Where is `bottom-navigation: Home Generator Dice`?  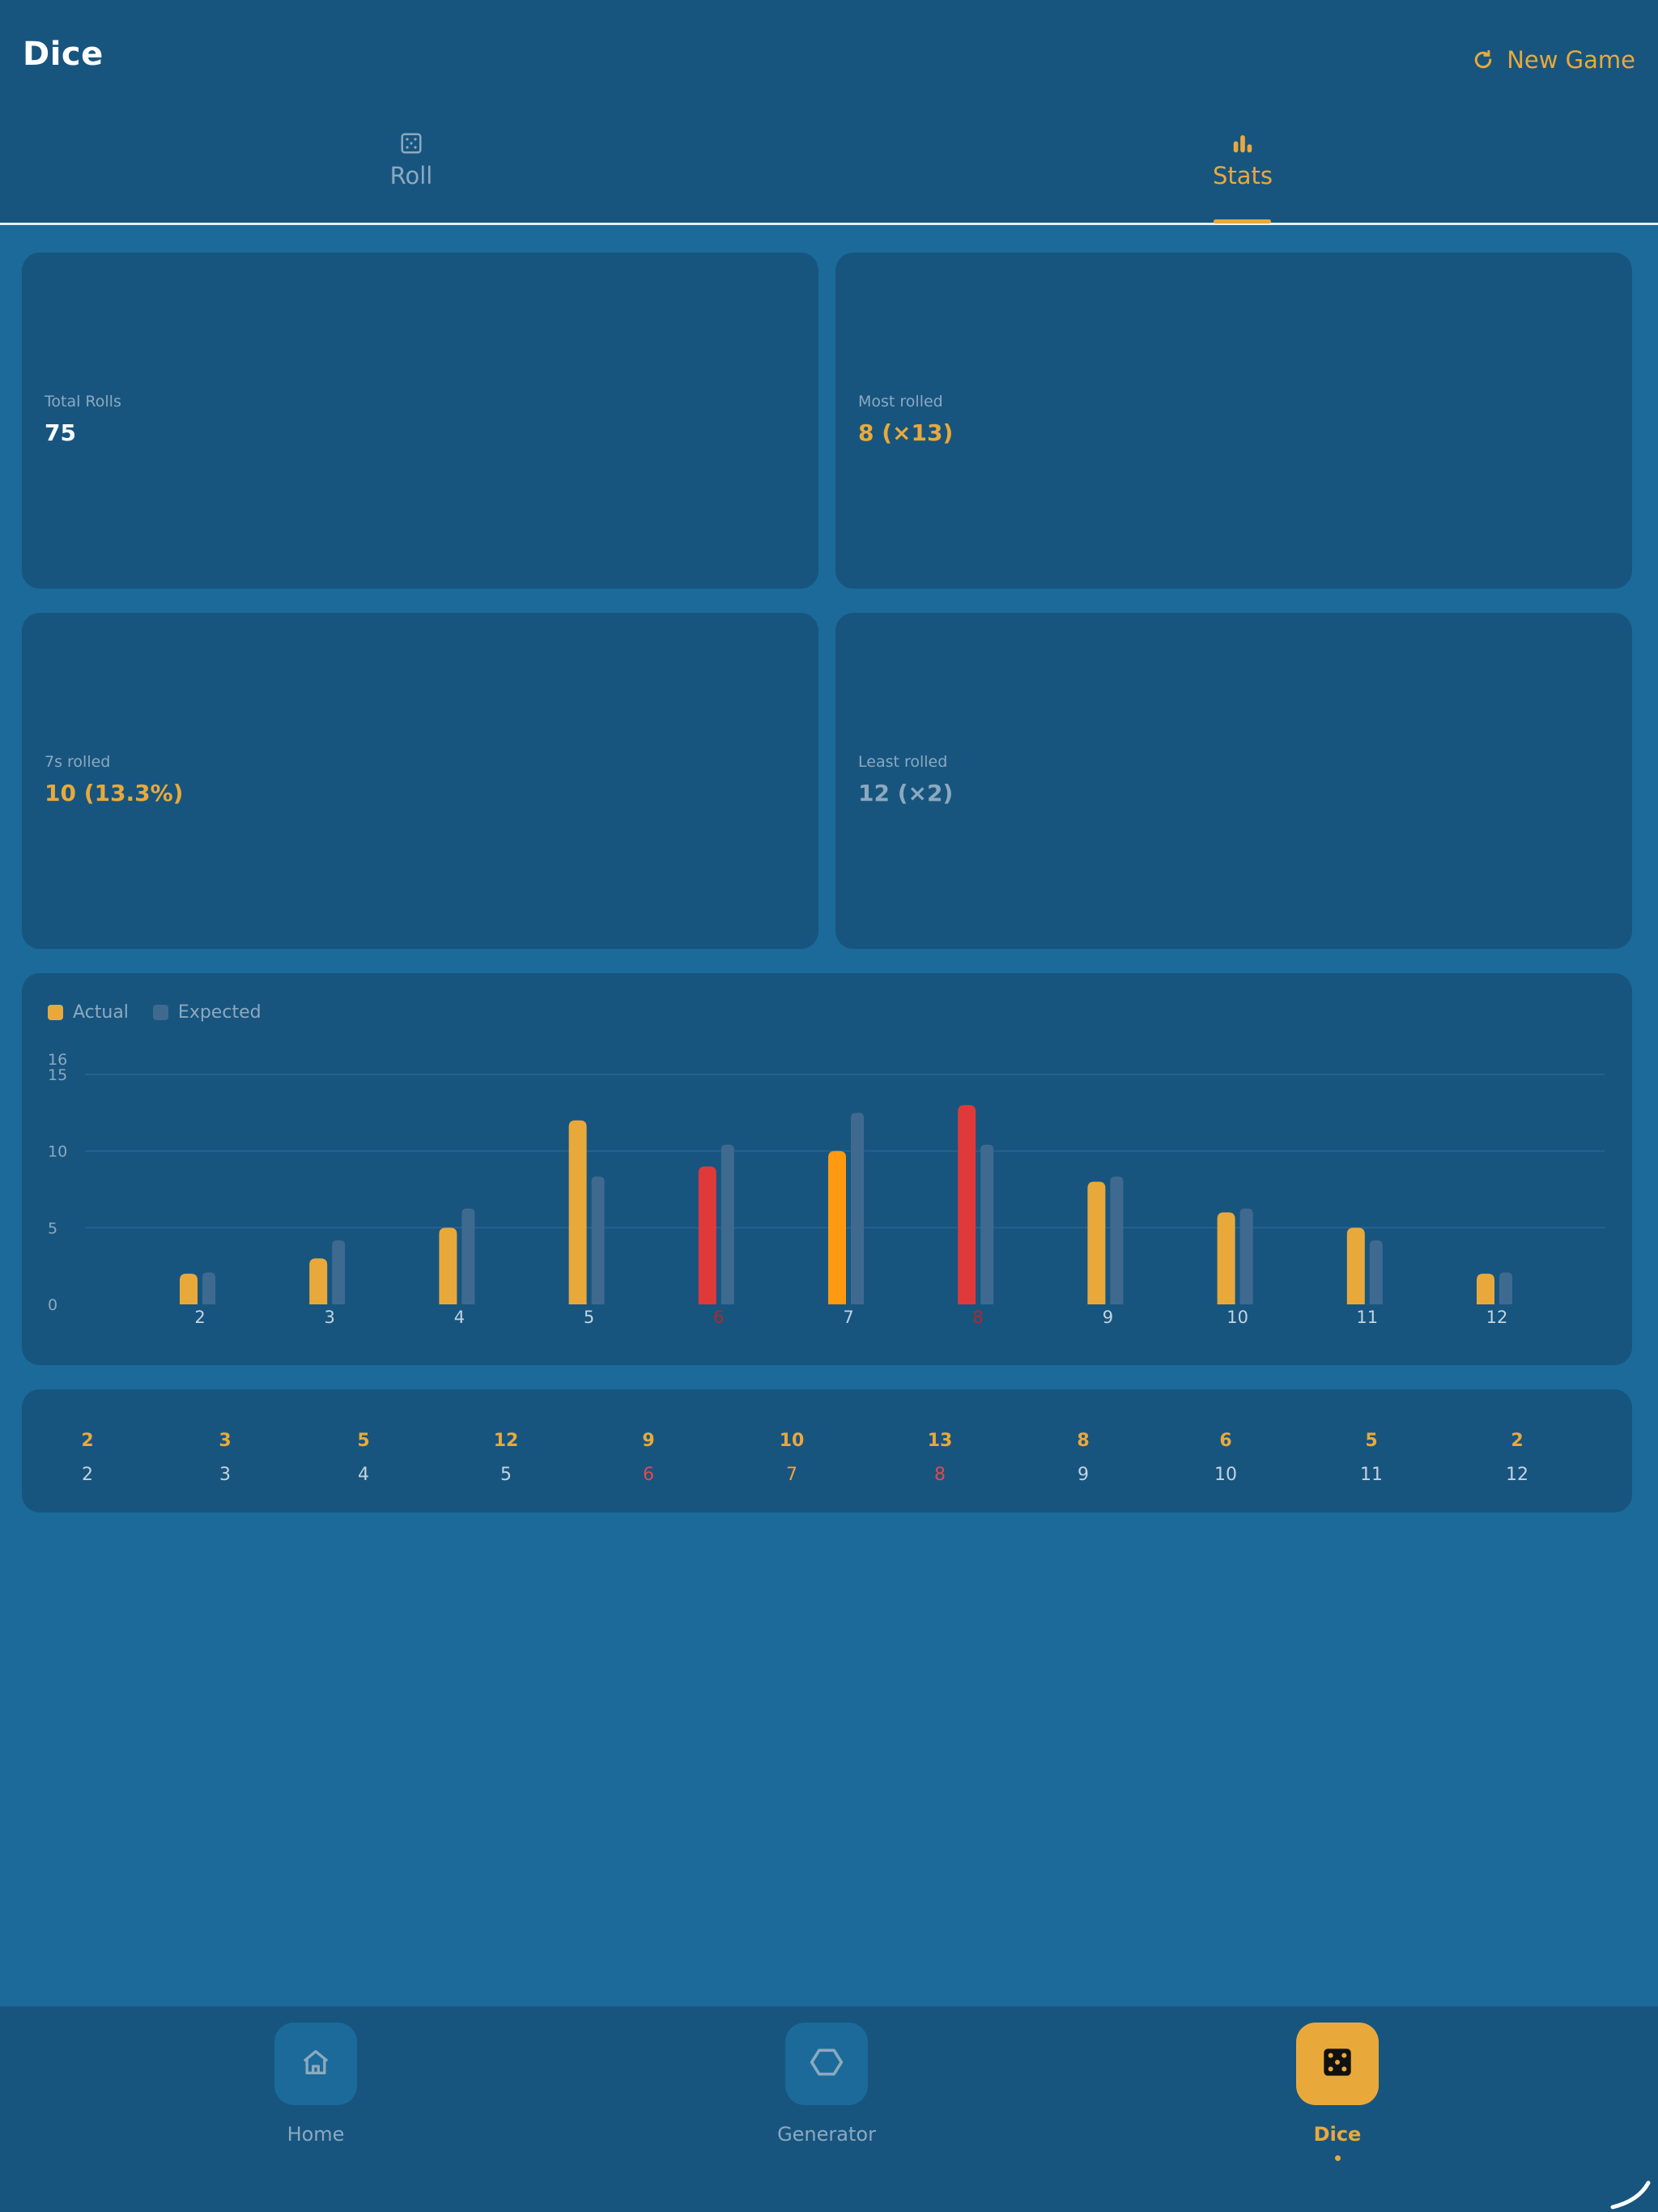 bottom-navigation: Home Generator Dice is located at coordinates (829, 2109).